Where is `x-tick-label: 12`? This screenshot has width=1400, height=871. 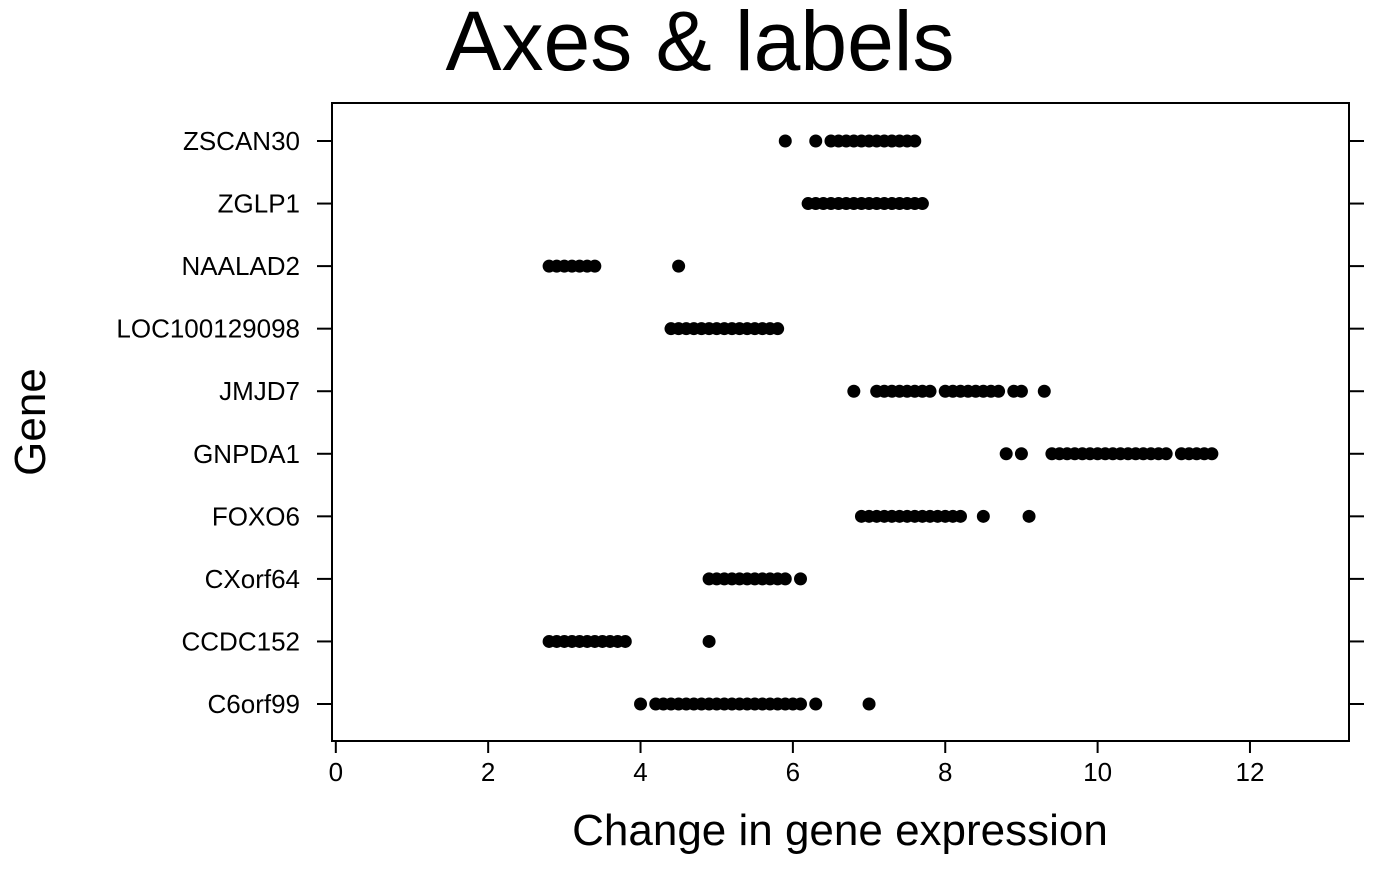 x-tick-label: 12 is located at coordinates (1250, 772).